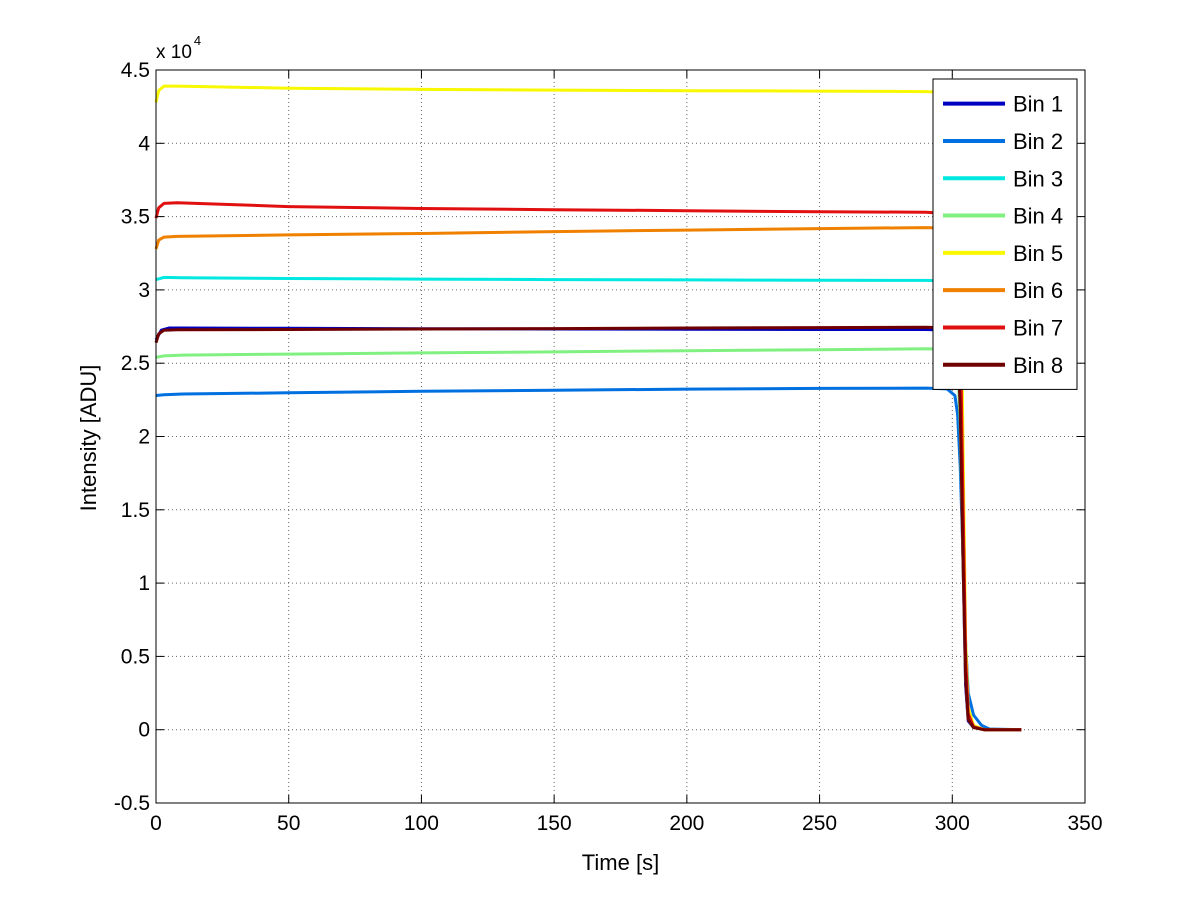 The width and height of the screenshot is (1200, 901). What do you see at coordinates (135, 656) in the screenshot?
I see `y-tick-label: 0.5` at bounding box center [135, 656].